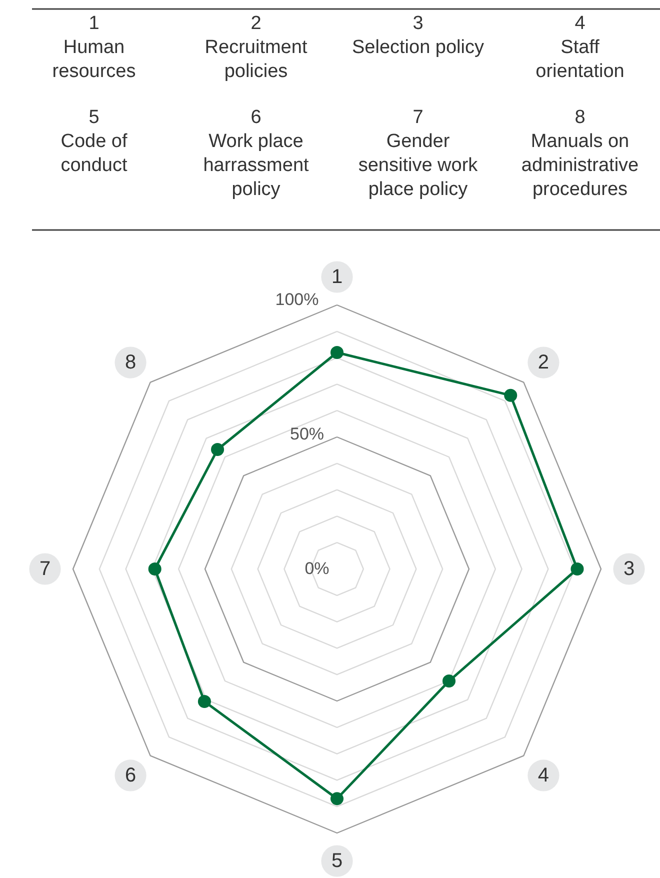 The width and height of the screenshot is (660, 878). Describe the element at coordinates (337, 277) in the screenshot. I see `spoke-label: 1` at that location.